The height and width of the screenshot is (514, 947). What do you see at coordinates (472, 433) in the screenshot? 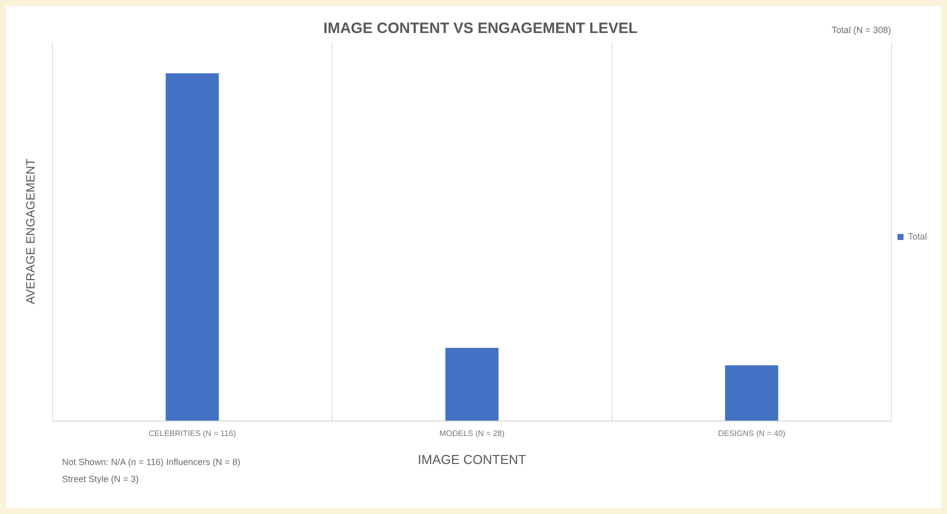
I see `x-tick-label: MODELS (N = 28)` at bounding box center [472, 433].